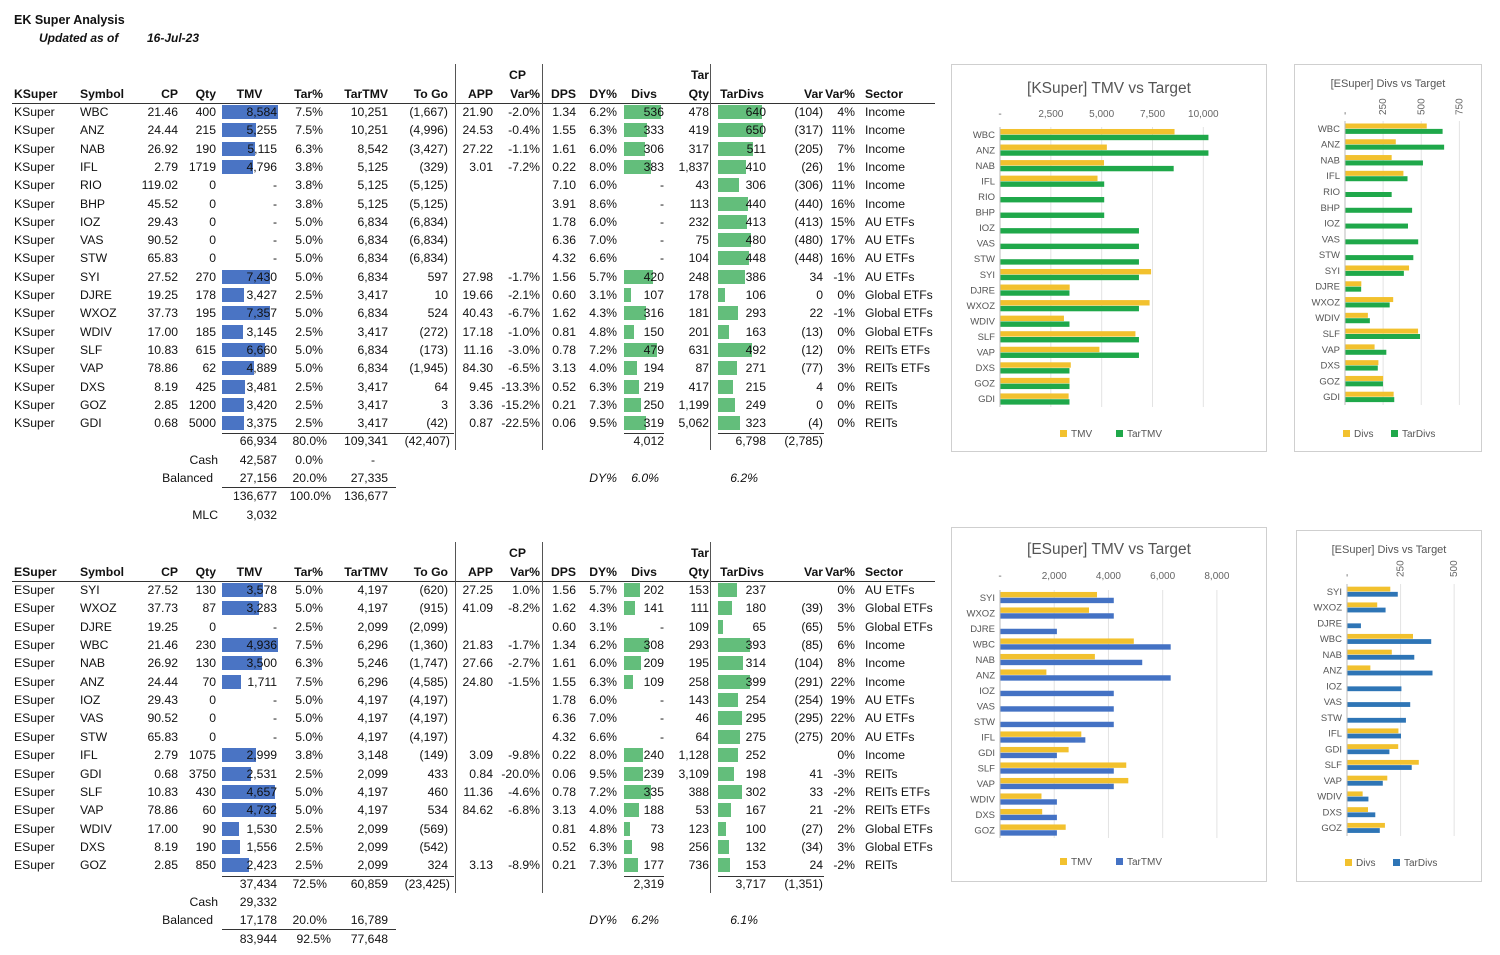 This screenshot has height=955, width=1500. What do you see at coordinates (36, 94) in the screenshot?
I see `header-fund: KSuper` at bounding box center [36, 94].